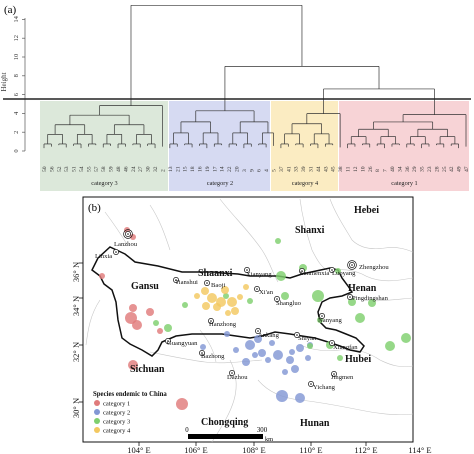  What do you see at coordinates (149, 169) in the screenshot?
I see `leaf-label: 30` at bounding box center [149, 169].